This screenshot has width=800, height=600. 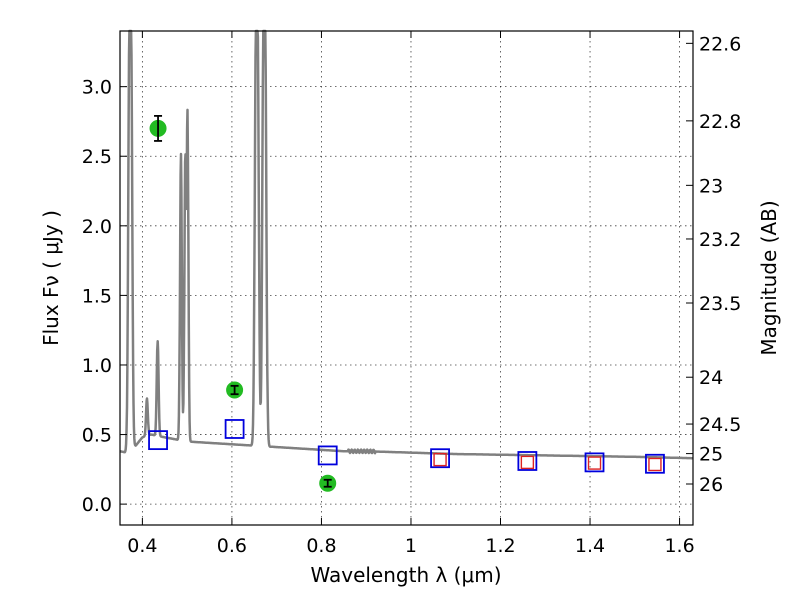 I want to click on y-tick-label: 0.0, so click(x=97, y=505).